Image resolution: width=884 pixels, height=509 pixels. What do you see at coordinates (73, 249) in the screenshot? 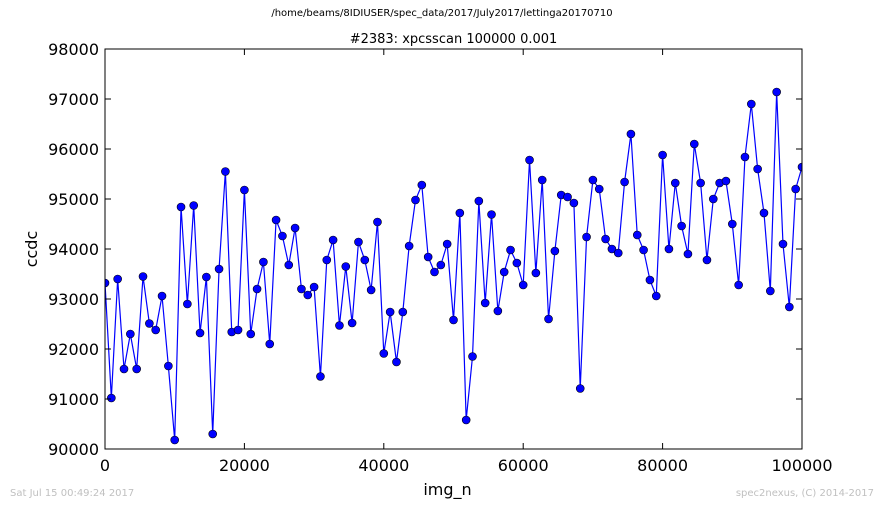
I see `y-tick-label: 94000` at bounding box center [73, 249].